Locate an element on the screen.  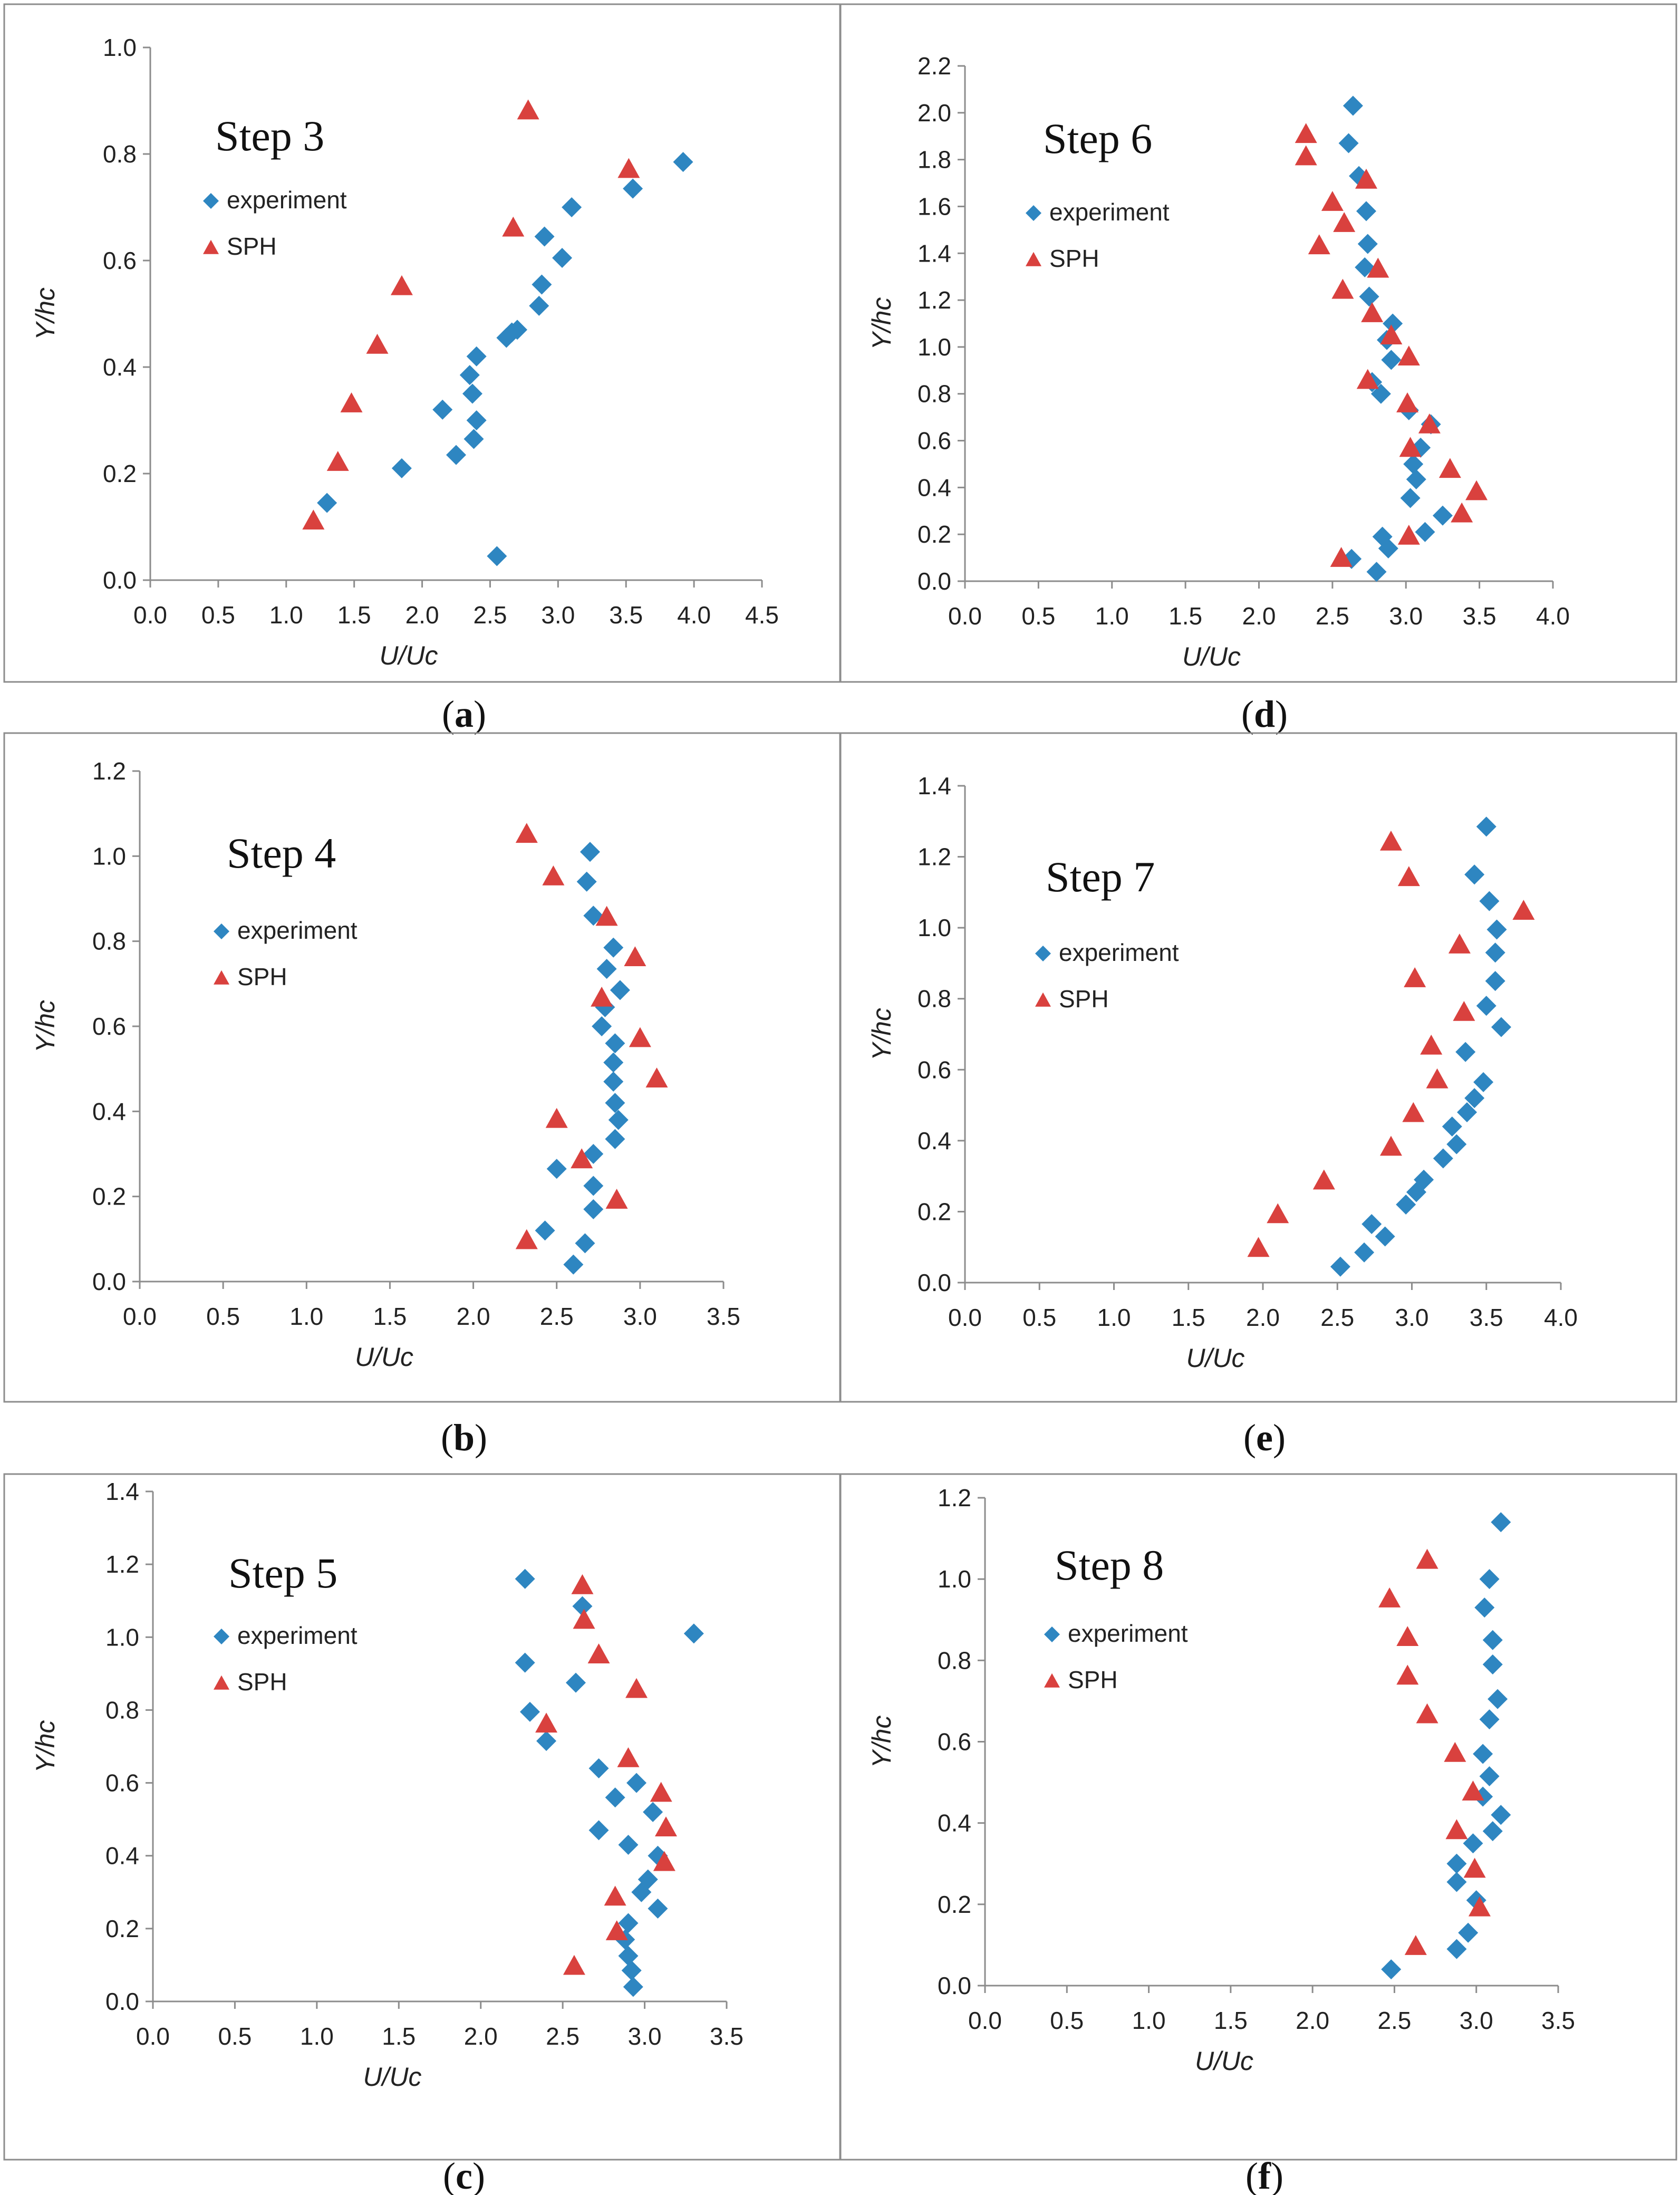
x-tick-label: 1.0 is located at coordinates (1114, 1317).